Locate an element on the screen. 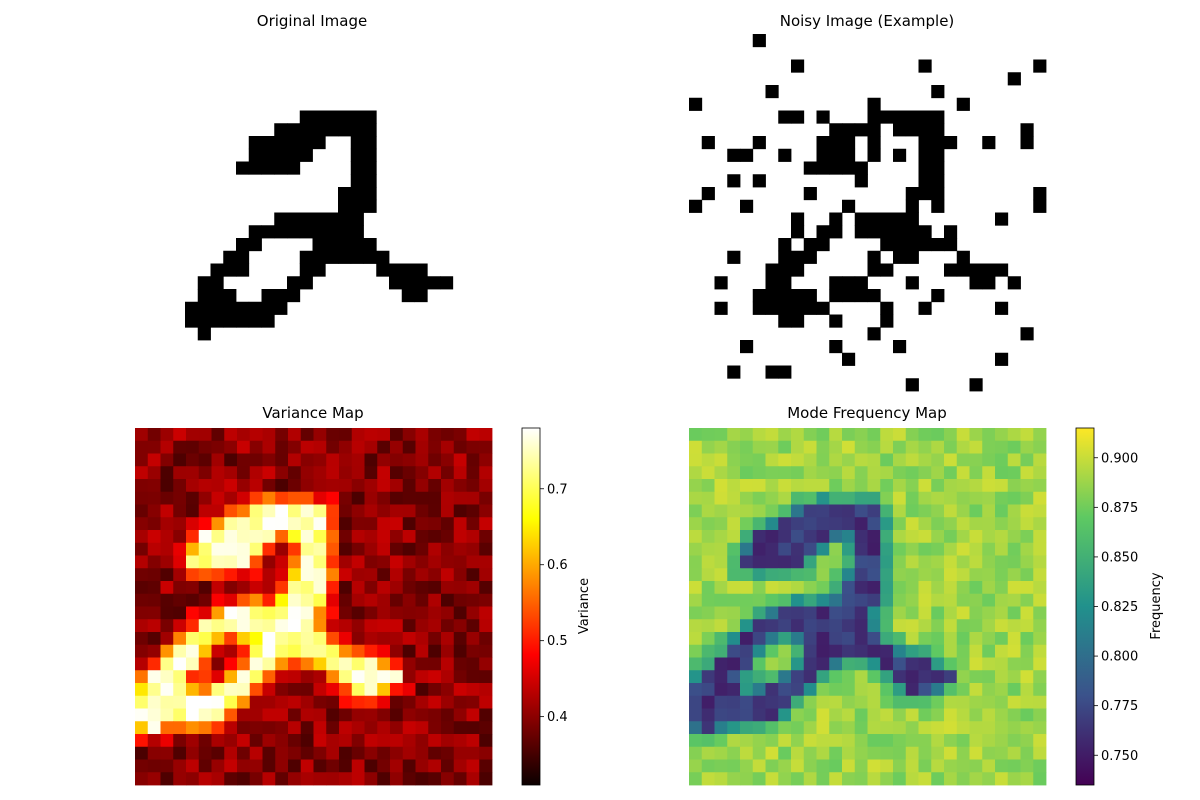 Image resolution: width=1200 pixels, height=800 pixels. mode-frequency-map-grid is located at coordinates (867, 606).